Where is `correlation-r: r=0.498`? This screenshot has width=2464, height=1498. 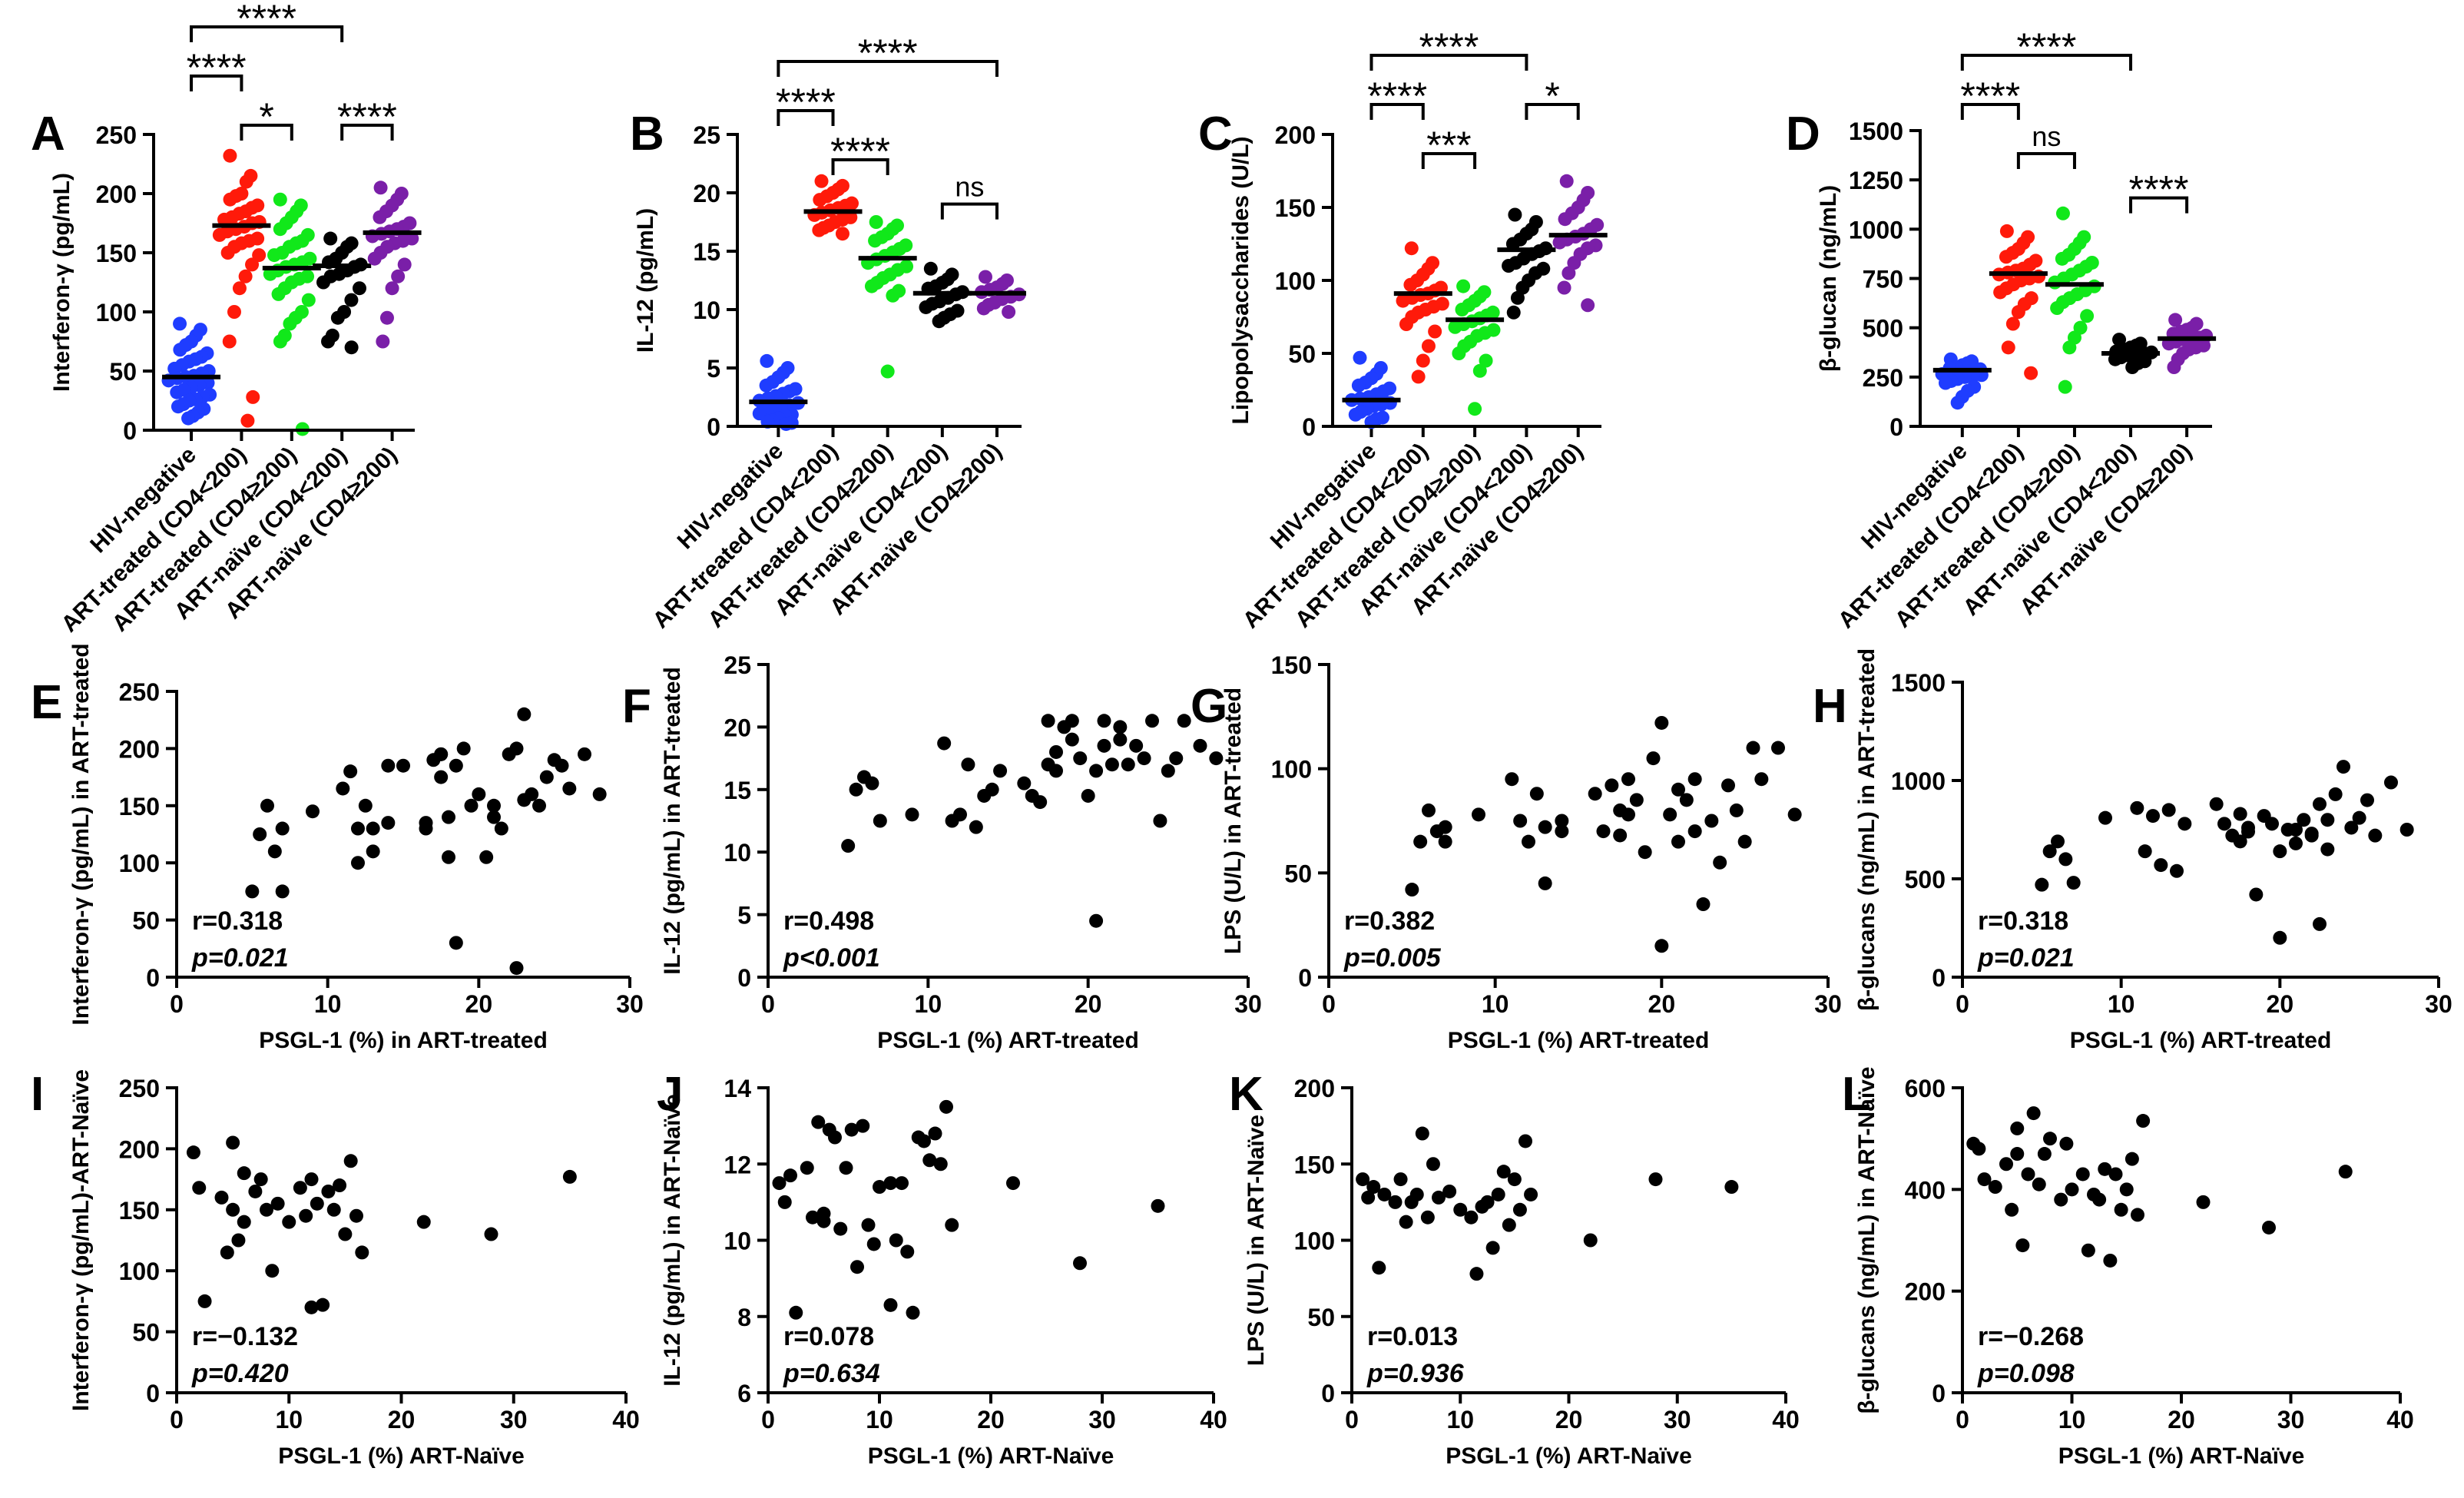 correlation-r: r=0.498 is located at coordinates (829, 921).